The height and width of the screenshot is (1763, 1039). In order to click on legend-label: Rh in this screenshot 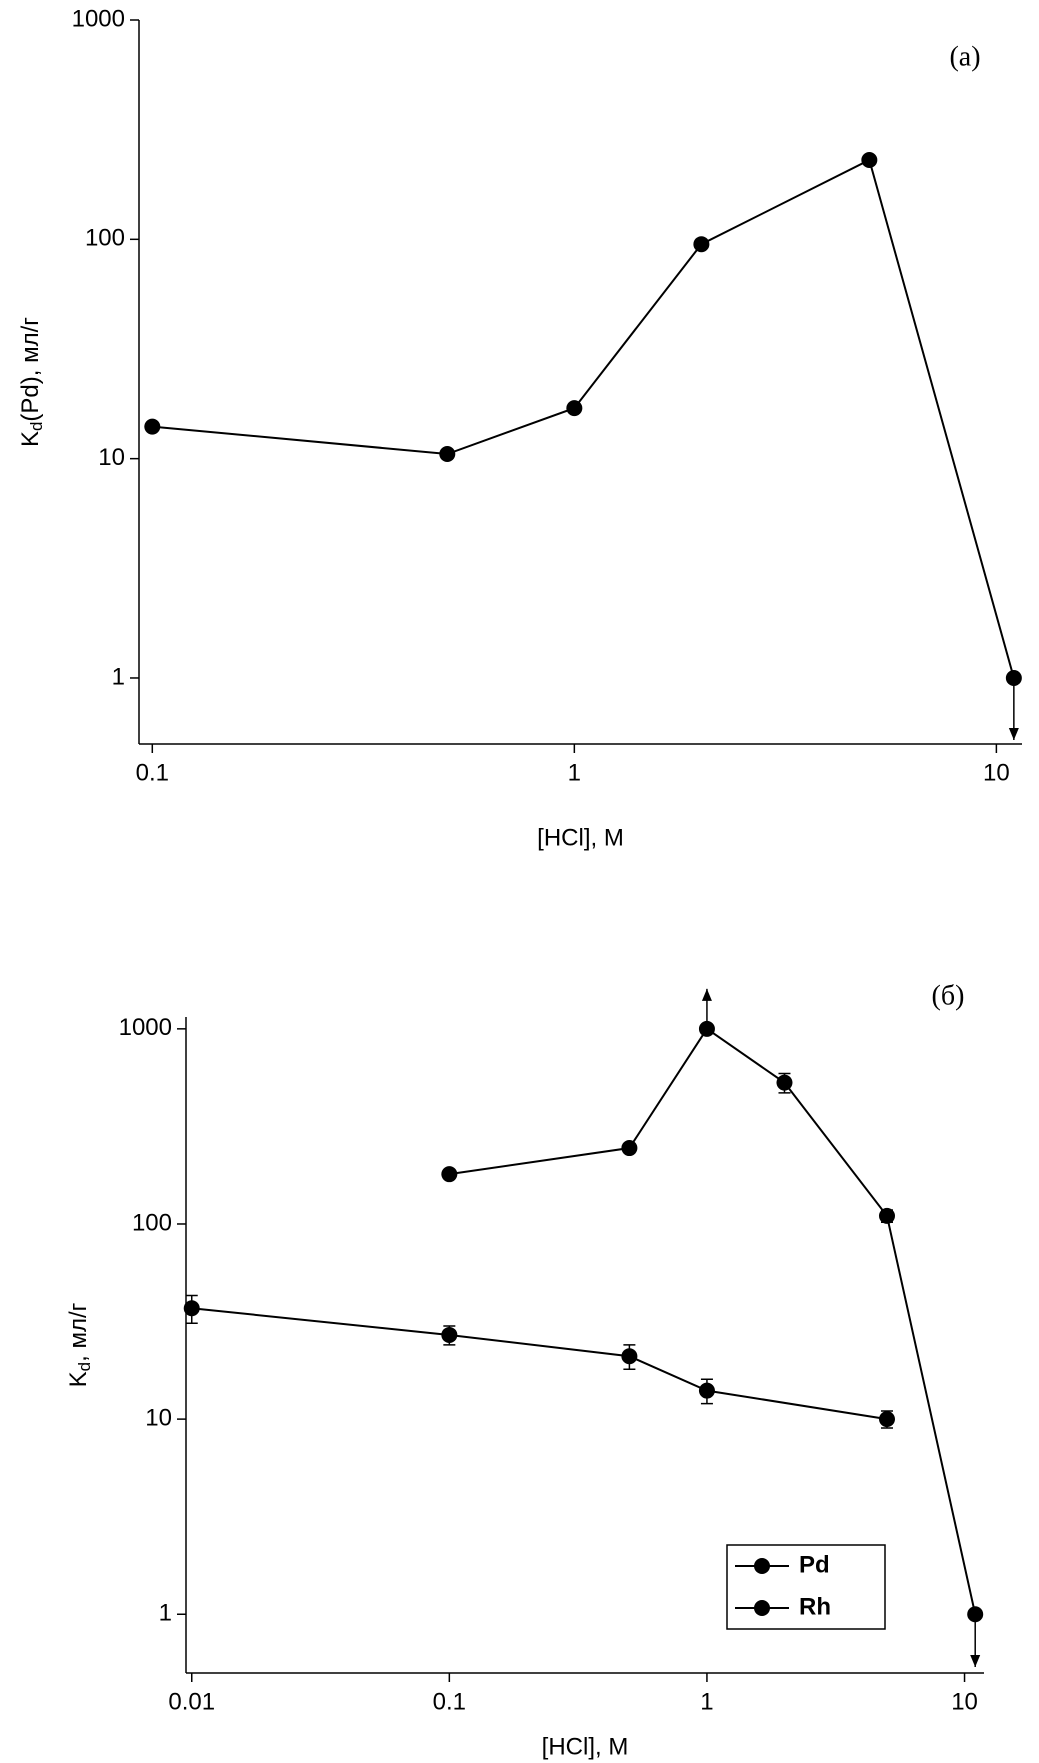, I will do `click(815, 1606)`.